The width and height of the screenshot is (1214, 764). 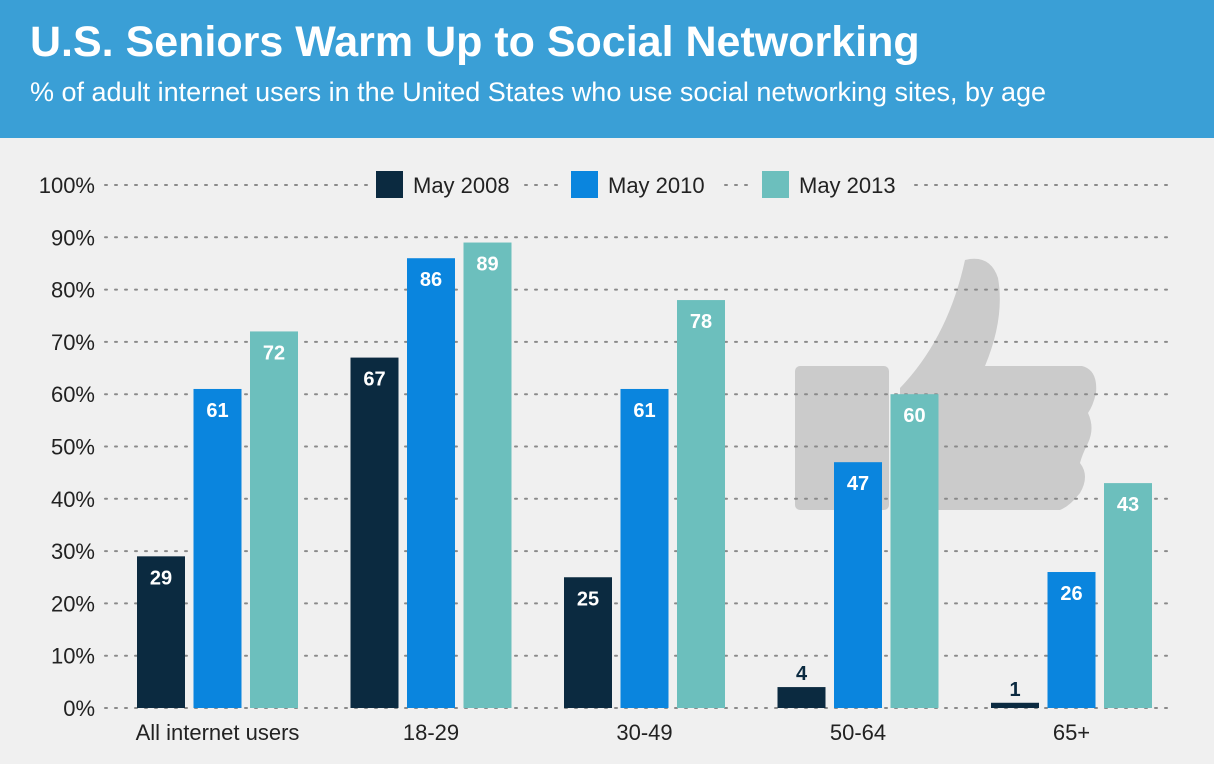 I want to click on x-axis: All internet users 18-29 30-49 50-64 65+, so click(x=613, y=732).